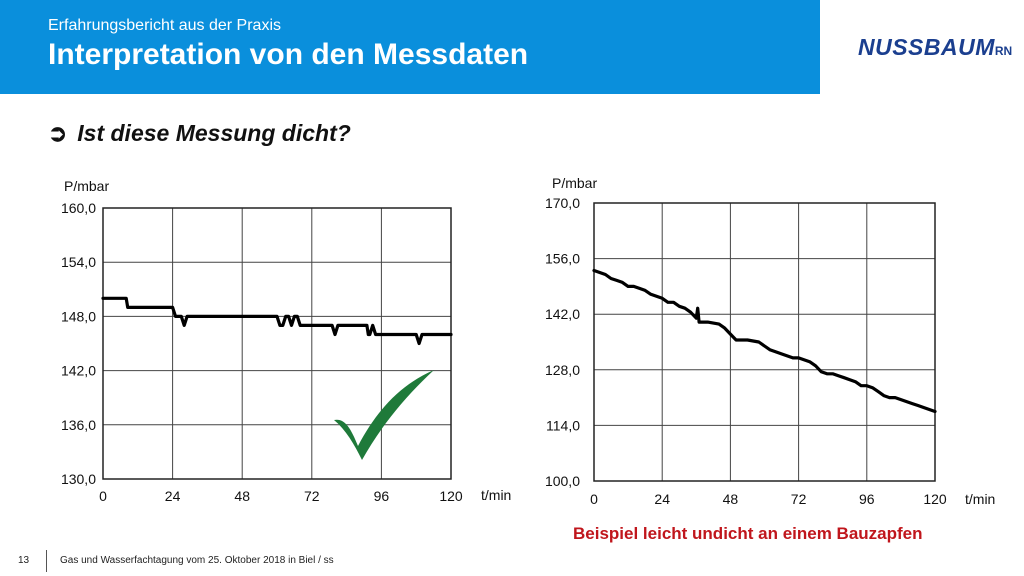  What do you see at coordinates (980, 499) in the screenshot?
I see `chart2-x-axis-label: t/min` at bounding box center [980, 499].